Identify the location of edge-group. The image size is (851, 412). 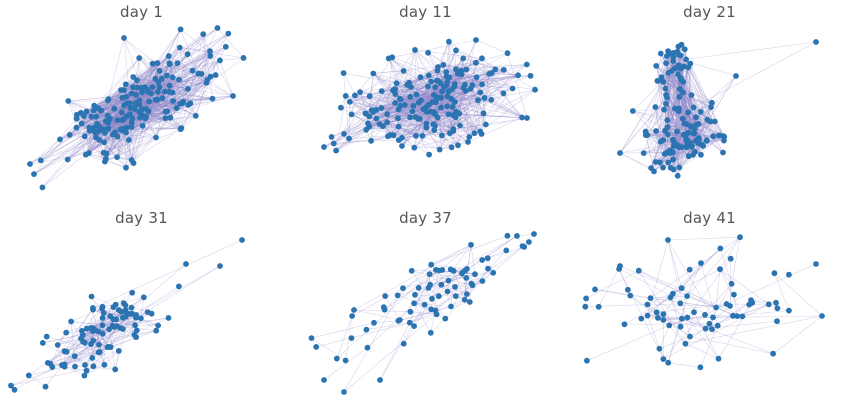
(704, 302).